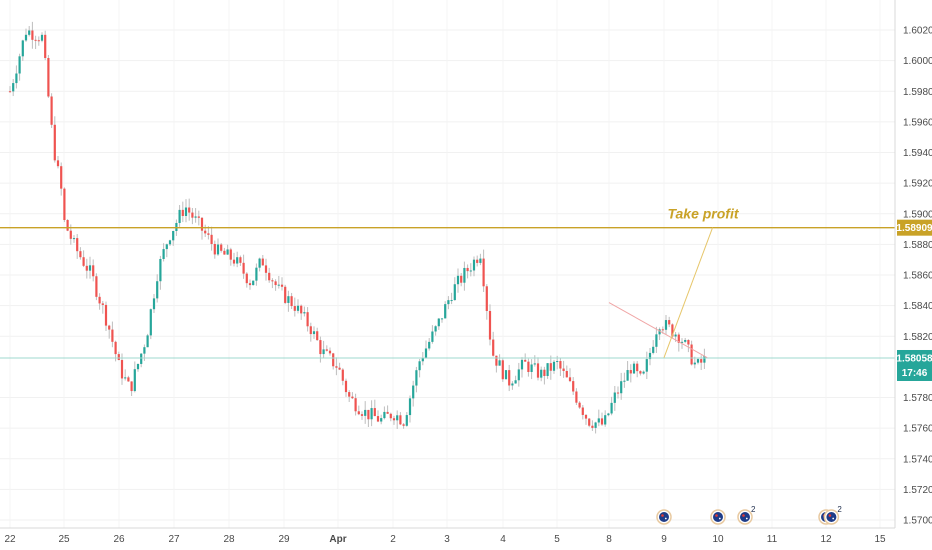 The height and width of the screenshot is (550, 932). Describe the element at coordinates (10, 539) in the screenshot. I see `x-tick-label: 22` at that location.